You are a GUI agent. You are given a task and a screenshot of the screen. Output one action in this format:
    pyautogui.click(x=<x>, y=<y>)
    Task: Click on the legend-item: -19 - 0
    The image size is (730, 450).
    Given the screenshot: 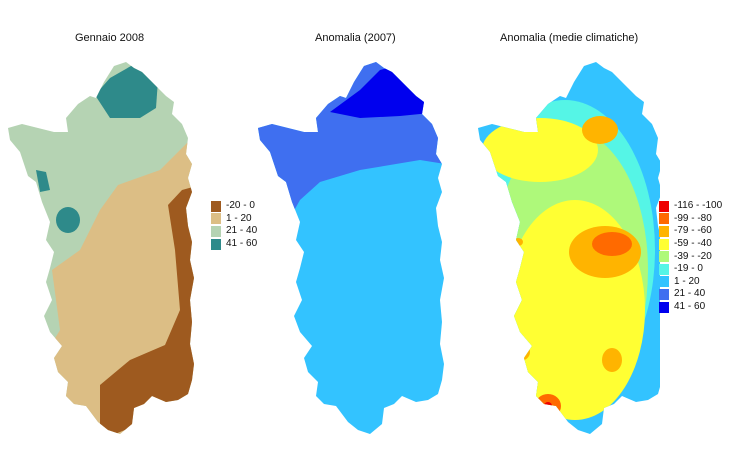 What is the action you would take?
    pyautogui.click(x=690, y=269)
    